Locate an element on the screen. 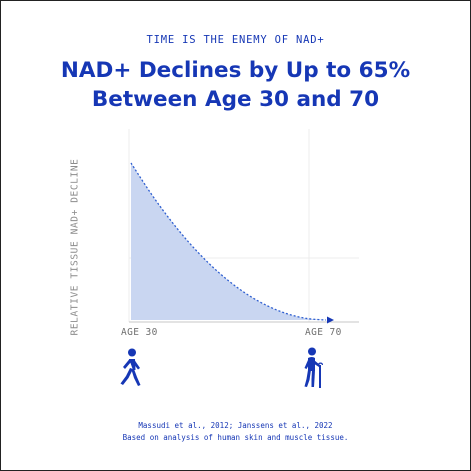 The width and height of the screenshot is (471, 471). headline-line-2: Between Age 30 and 70 is located at coordinates (235, 99).